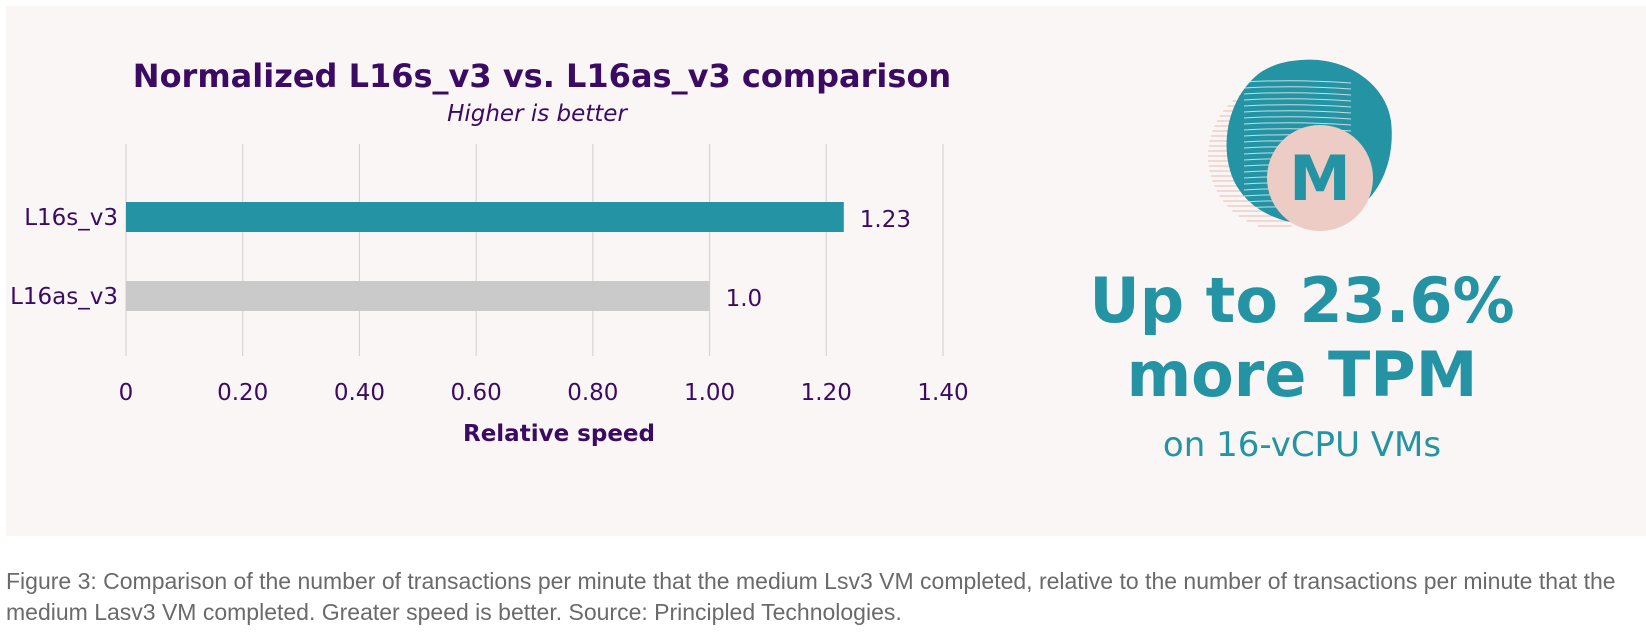 The height and width of the screenshot is (632, 1646). Describe the element at coordinates (460, 257) in the screenshot. I see `bars: L16s_v3 1.23 L16as_v3 1.0` at that location.